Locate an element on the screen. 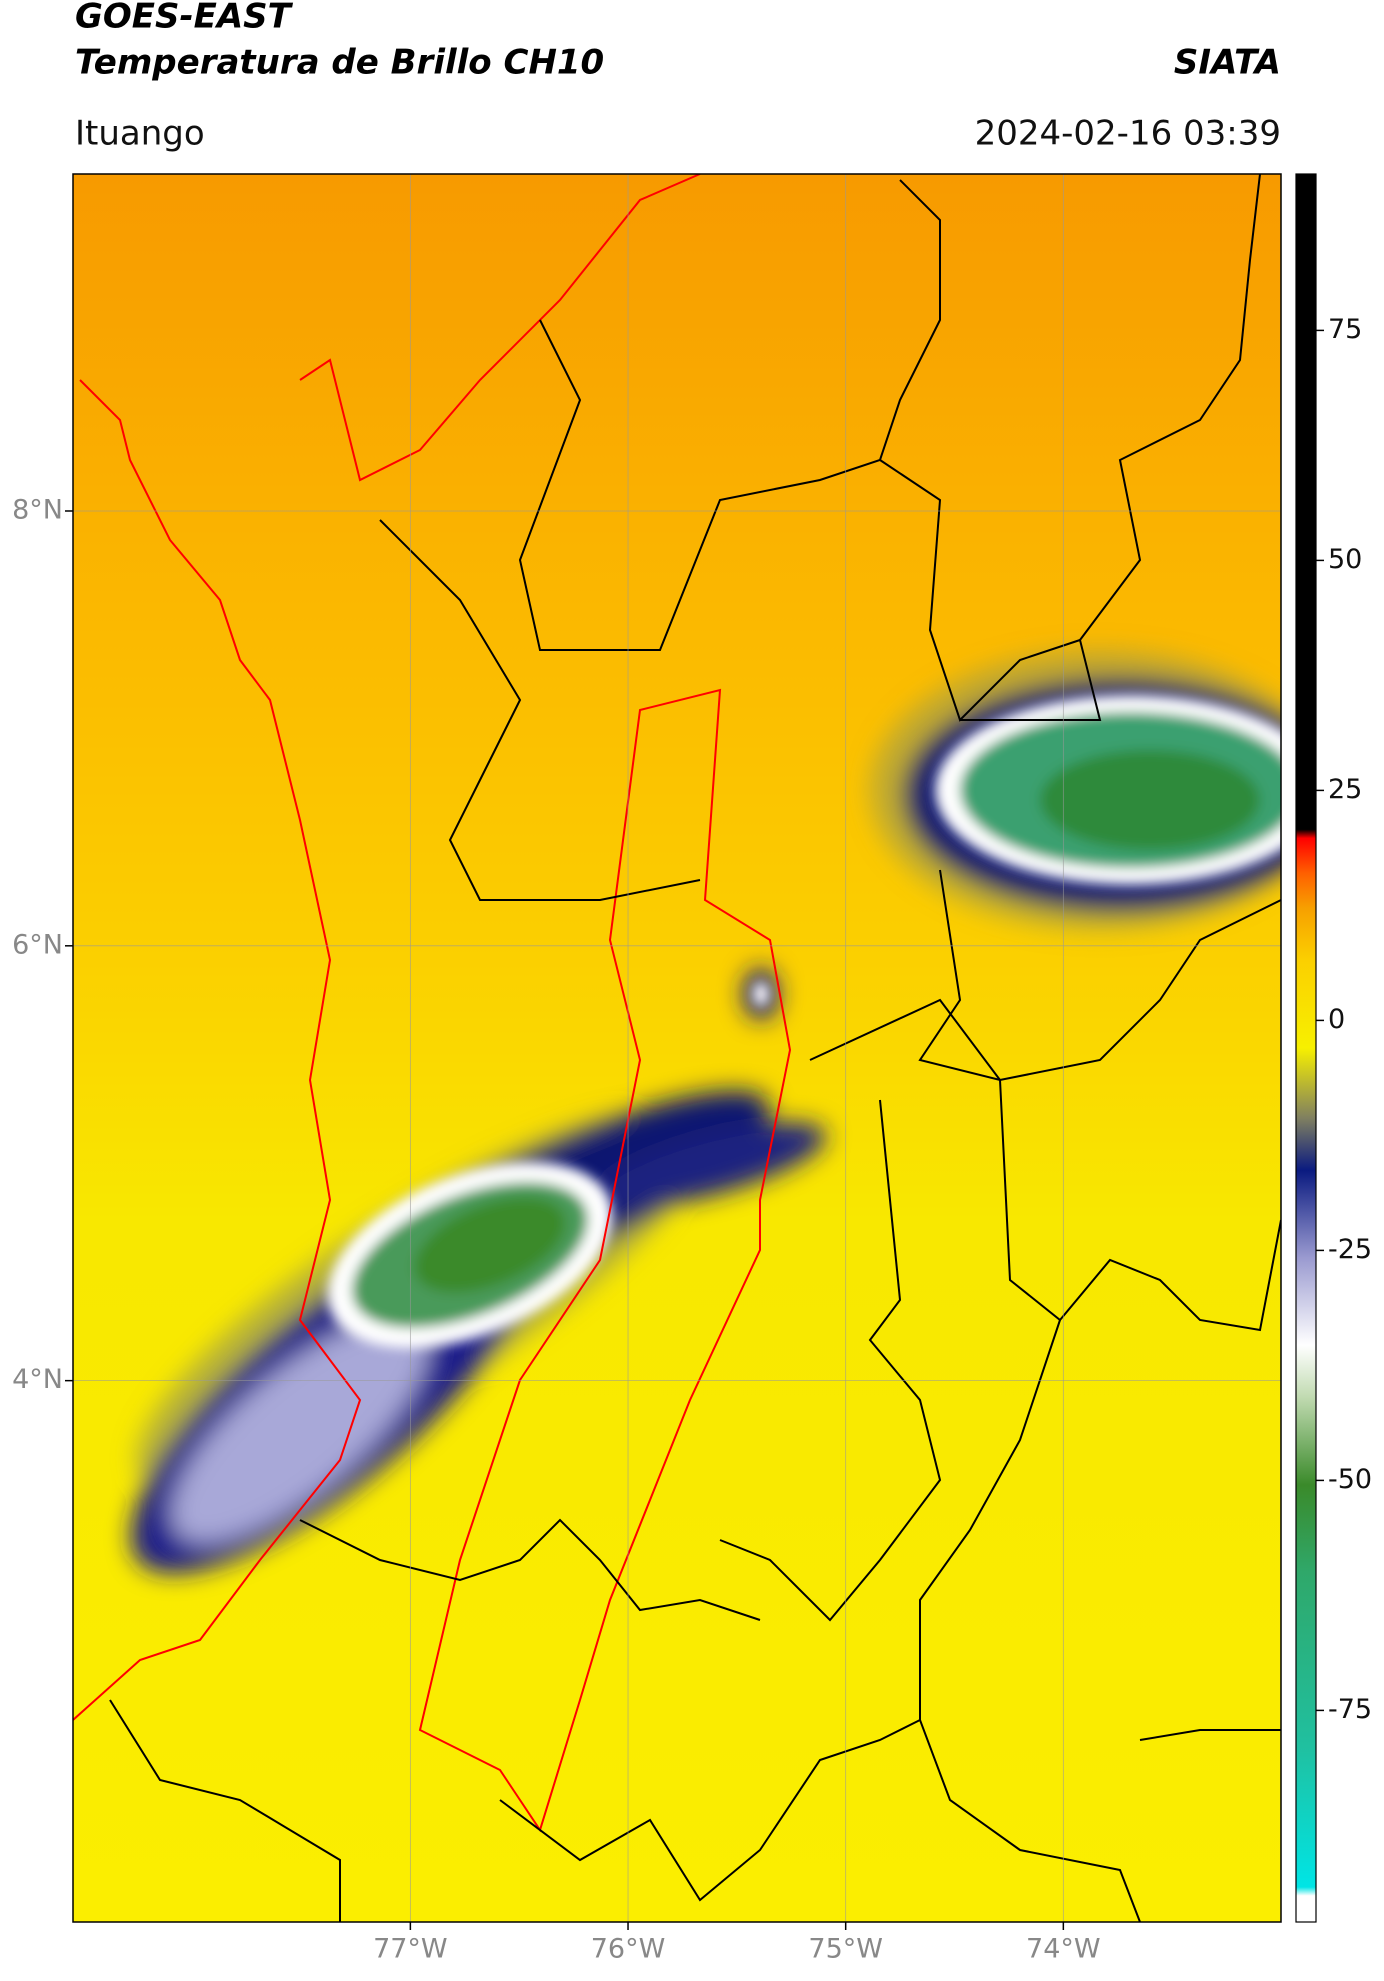 The image size is (1384, 1981). lat-tick-label: 6°N is located at coordinates (37, 944).